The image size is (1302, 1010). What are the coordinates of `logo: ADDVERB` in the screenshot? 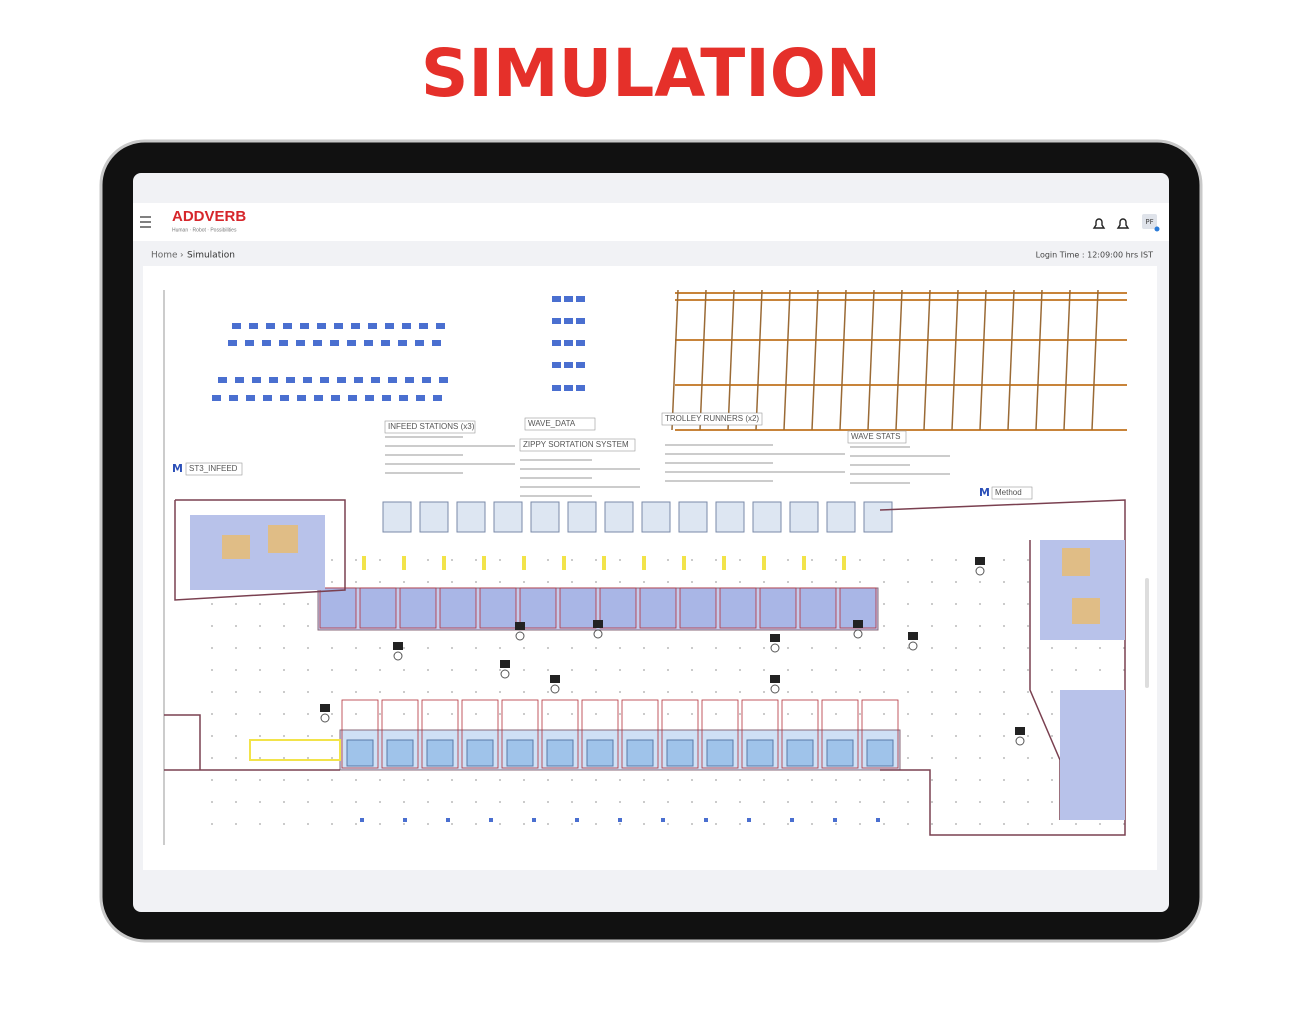 It's located at (209, 216).